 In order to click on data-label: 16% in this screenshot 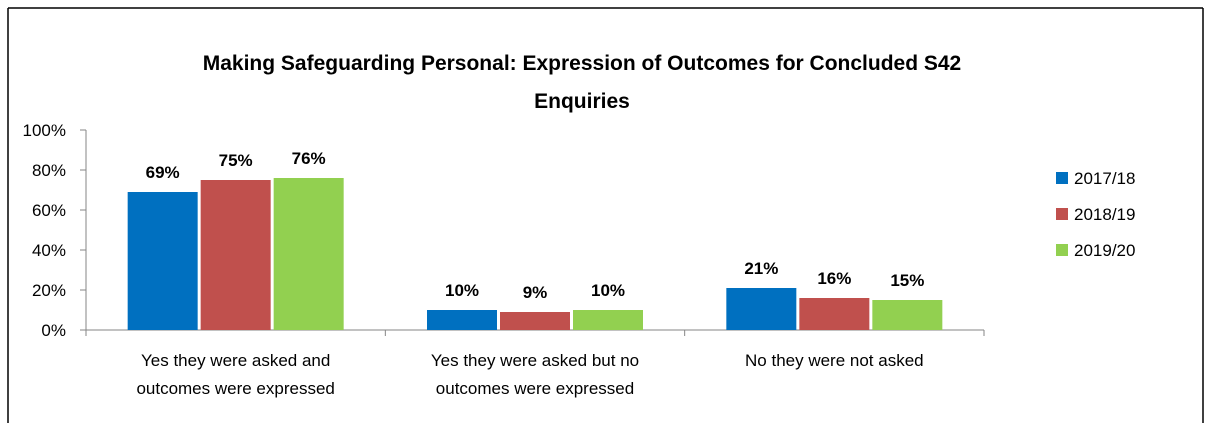, I will do `click(834, 278)`.